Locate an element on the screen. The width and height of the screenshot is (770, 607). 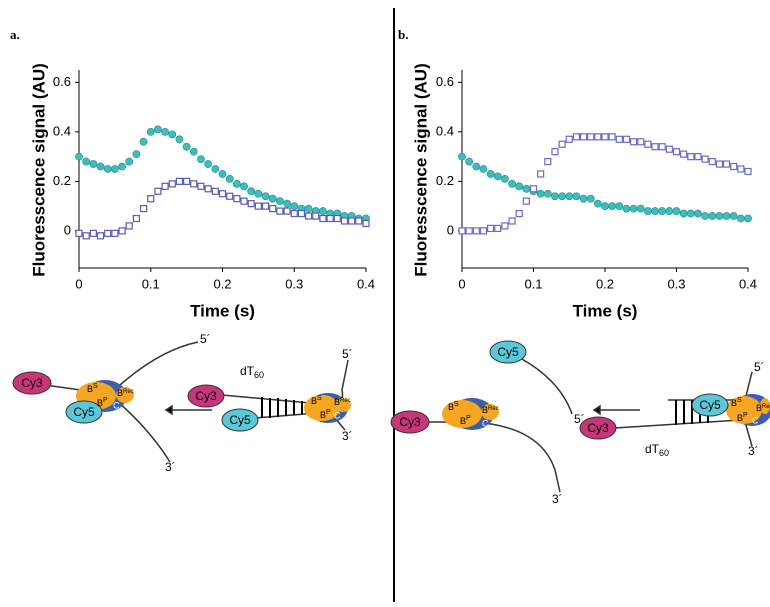
y-axis-title: Fluoresscence signal (AU) is located at coordinates (420, 170).